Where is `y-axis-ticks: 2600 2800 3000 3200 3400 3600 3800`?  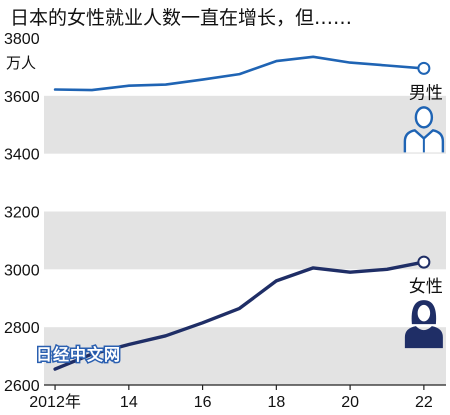
y-axis-ticks: 2600 2800 3000 3200 3400 3600 3800 is located at coordinates (22, 213).